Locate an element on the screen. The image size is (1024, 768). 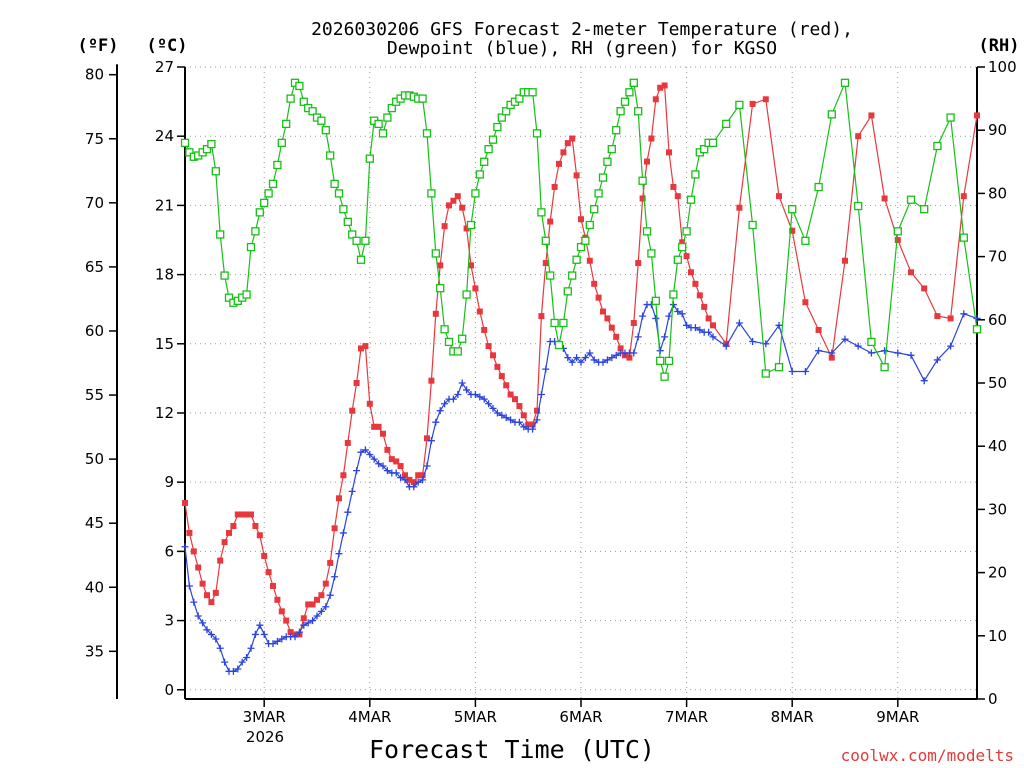
rh-tick-label: 100 is located at coordinates (1002, 67).